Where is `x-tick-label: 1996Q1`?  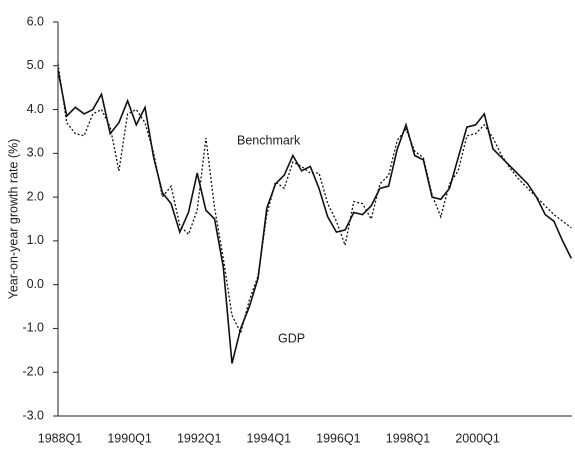
x-tick-label: 1996Q1 is located at coordinates (338, 438).